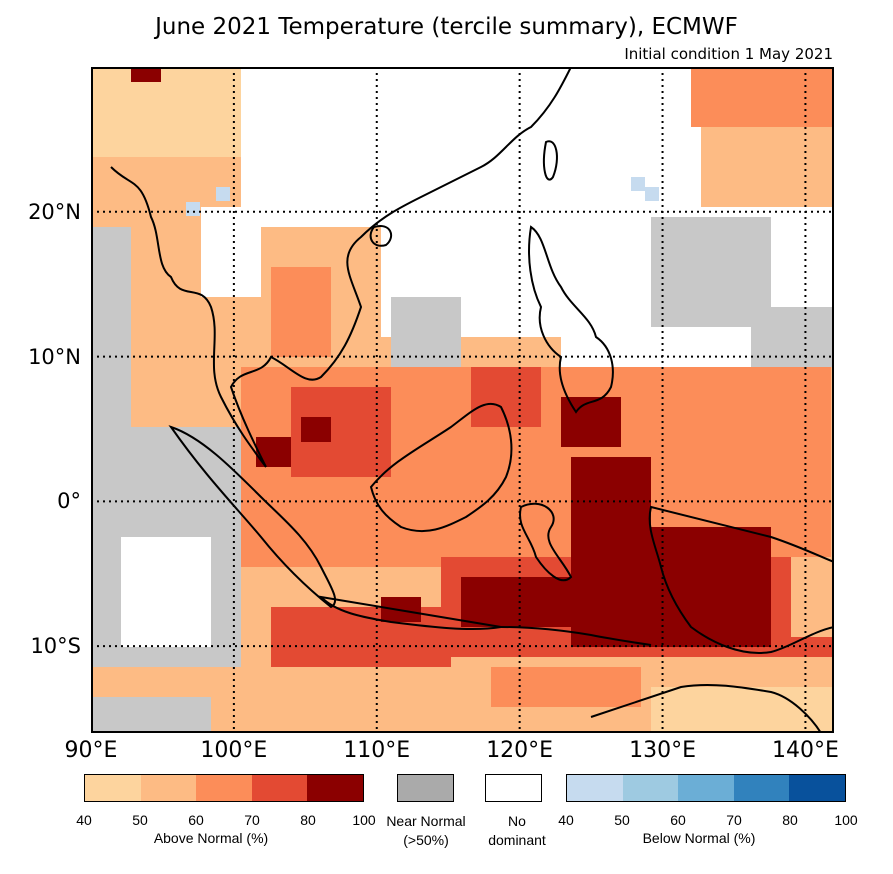  What do you see at coordinates (381, 236) in the screenshot?
I see `hainan-coast` at bounding box center [381, 236].